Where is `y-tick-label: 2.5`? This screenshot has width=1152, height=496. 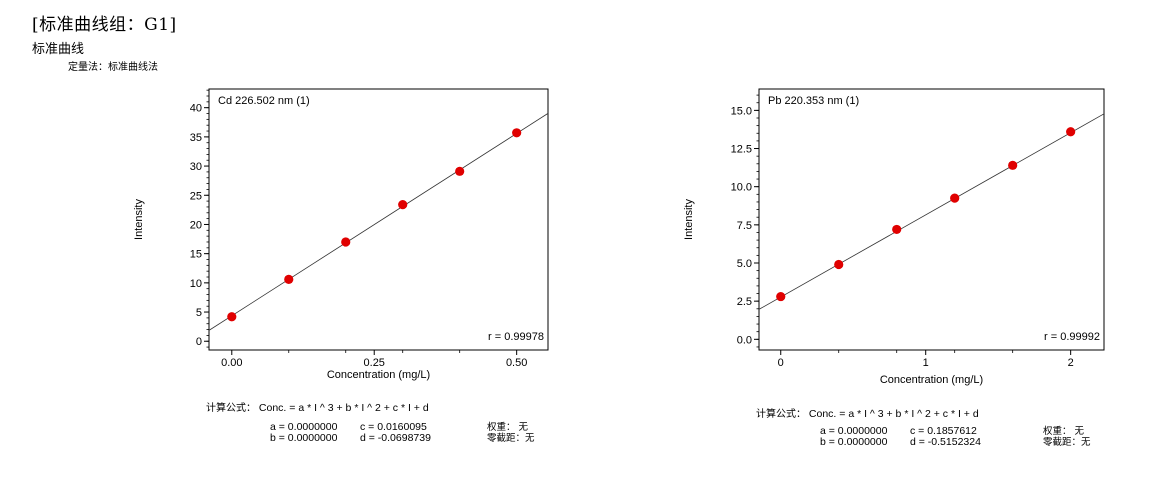
y-tick-label: 2.5 is located at coordinates (744, 302).